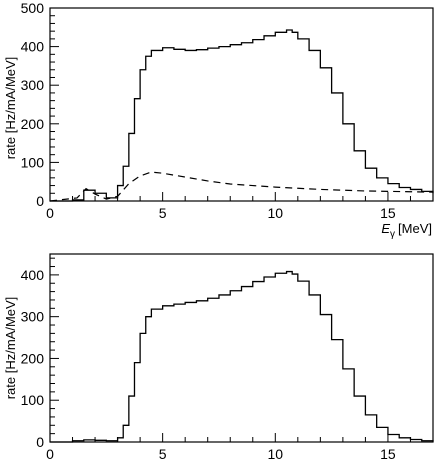  Describe the element at coordinates (33, 400) in the screenshot. I see `bottom-y-tick-label: 100` at that location.